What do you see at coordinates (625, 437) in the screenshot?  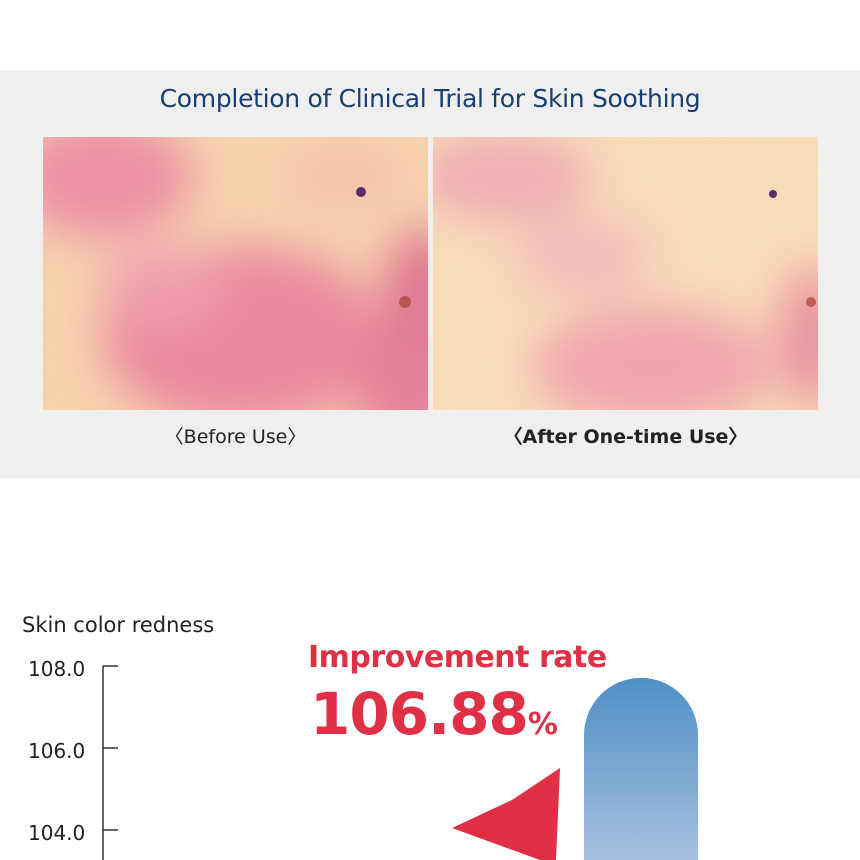 I see `after-use-caption: 〈After One-time Use〉` at bounding box center [625, 437].